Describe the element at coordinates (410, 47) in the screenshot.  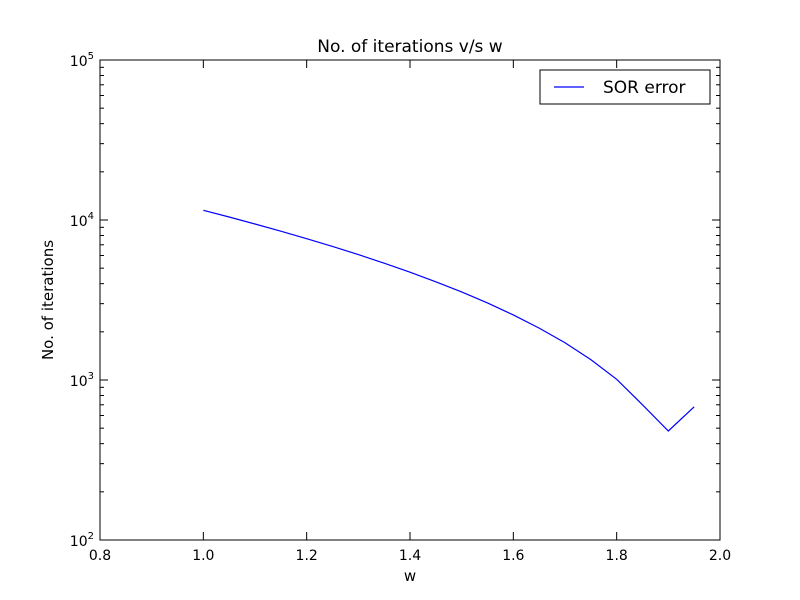
I see `chart-title: No. of iterations v/s w` at that location.